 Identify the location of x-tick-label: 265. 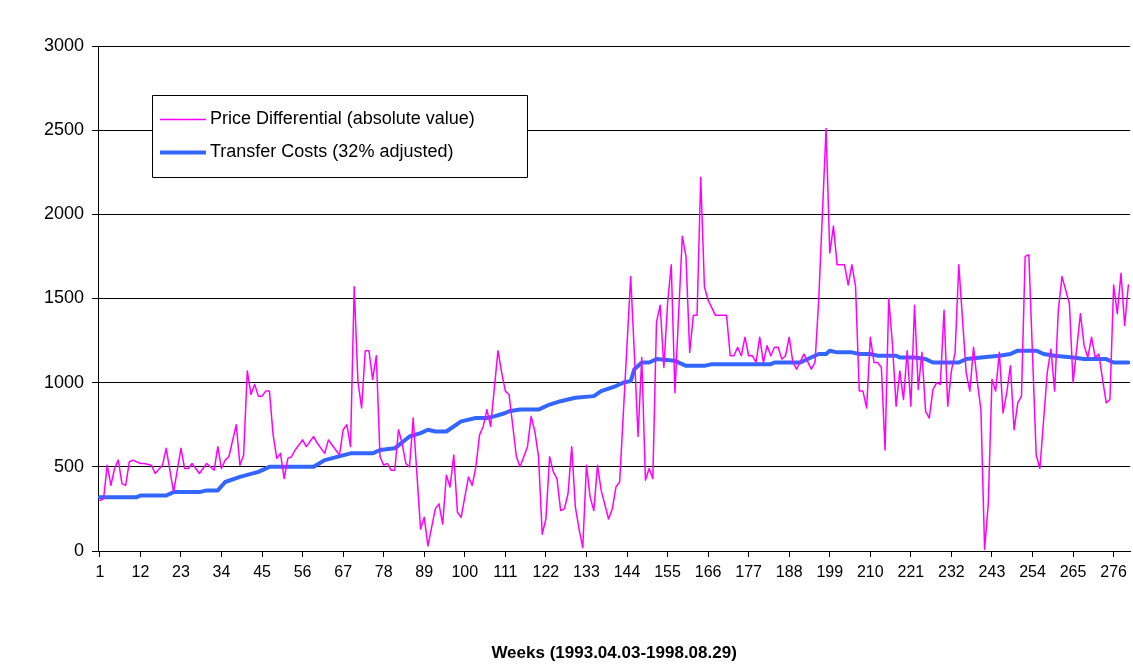
(1073, 572).